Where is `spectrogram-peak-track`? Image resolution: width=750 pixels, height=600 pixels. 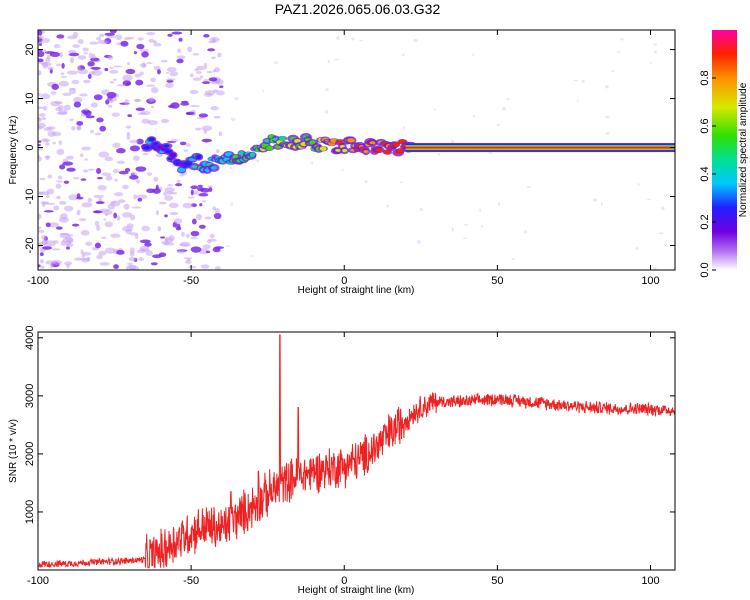
spectrogram-peak-track is located at coordinates (408, 153).